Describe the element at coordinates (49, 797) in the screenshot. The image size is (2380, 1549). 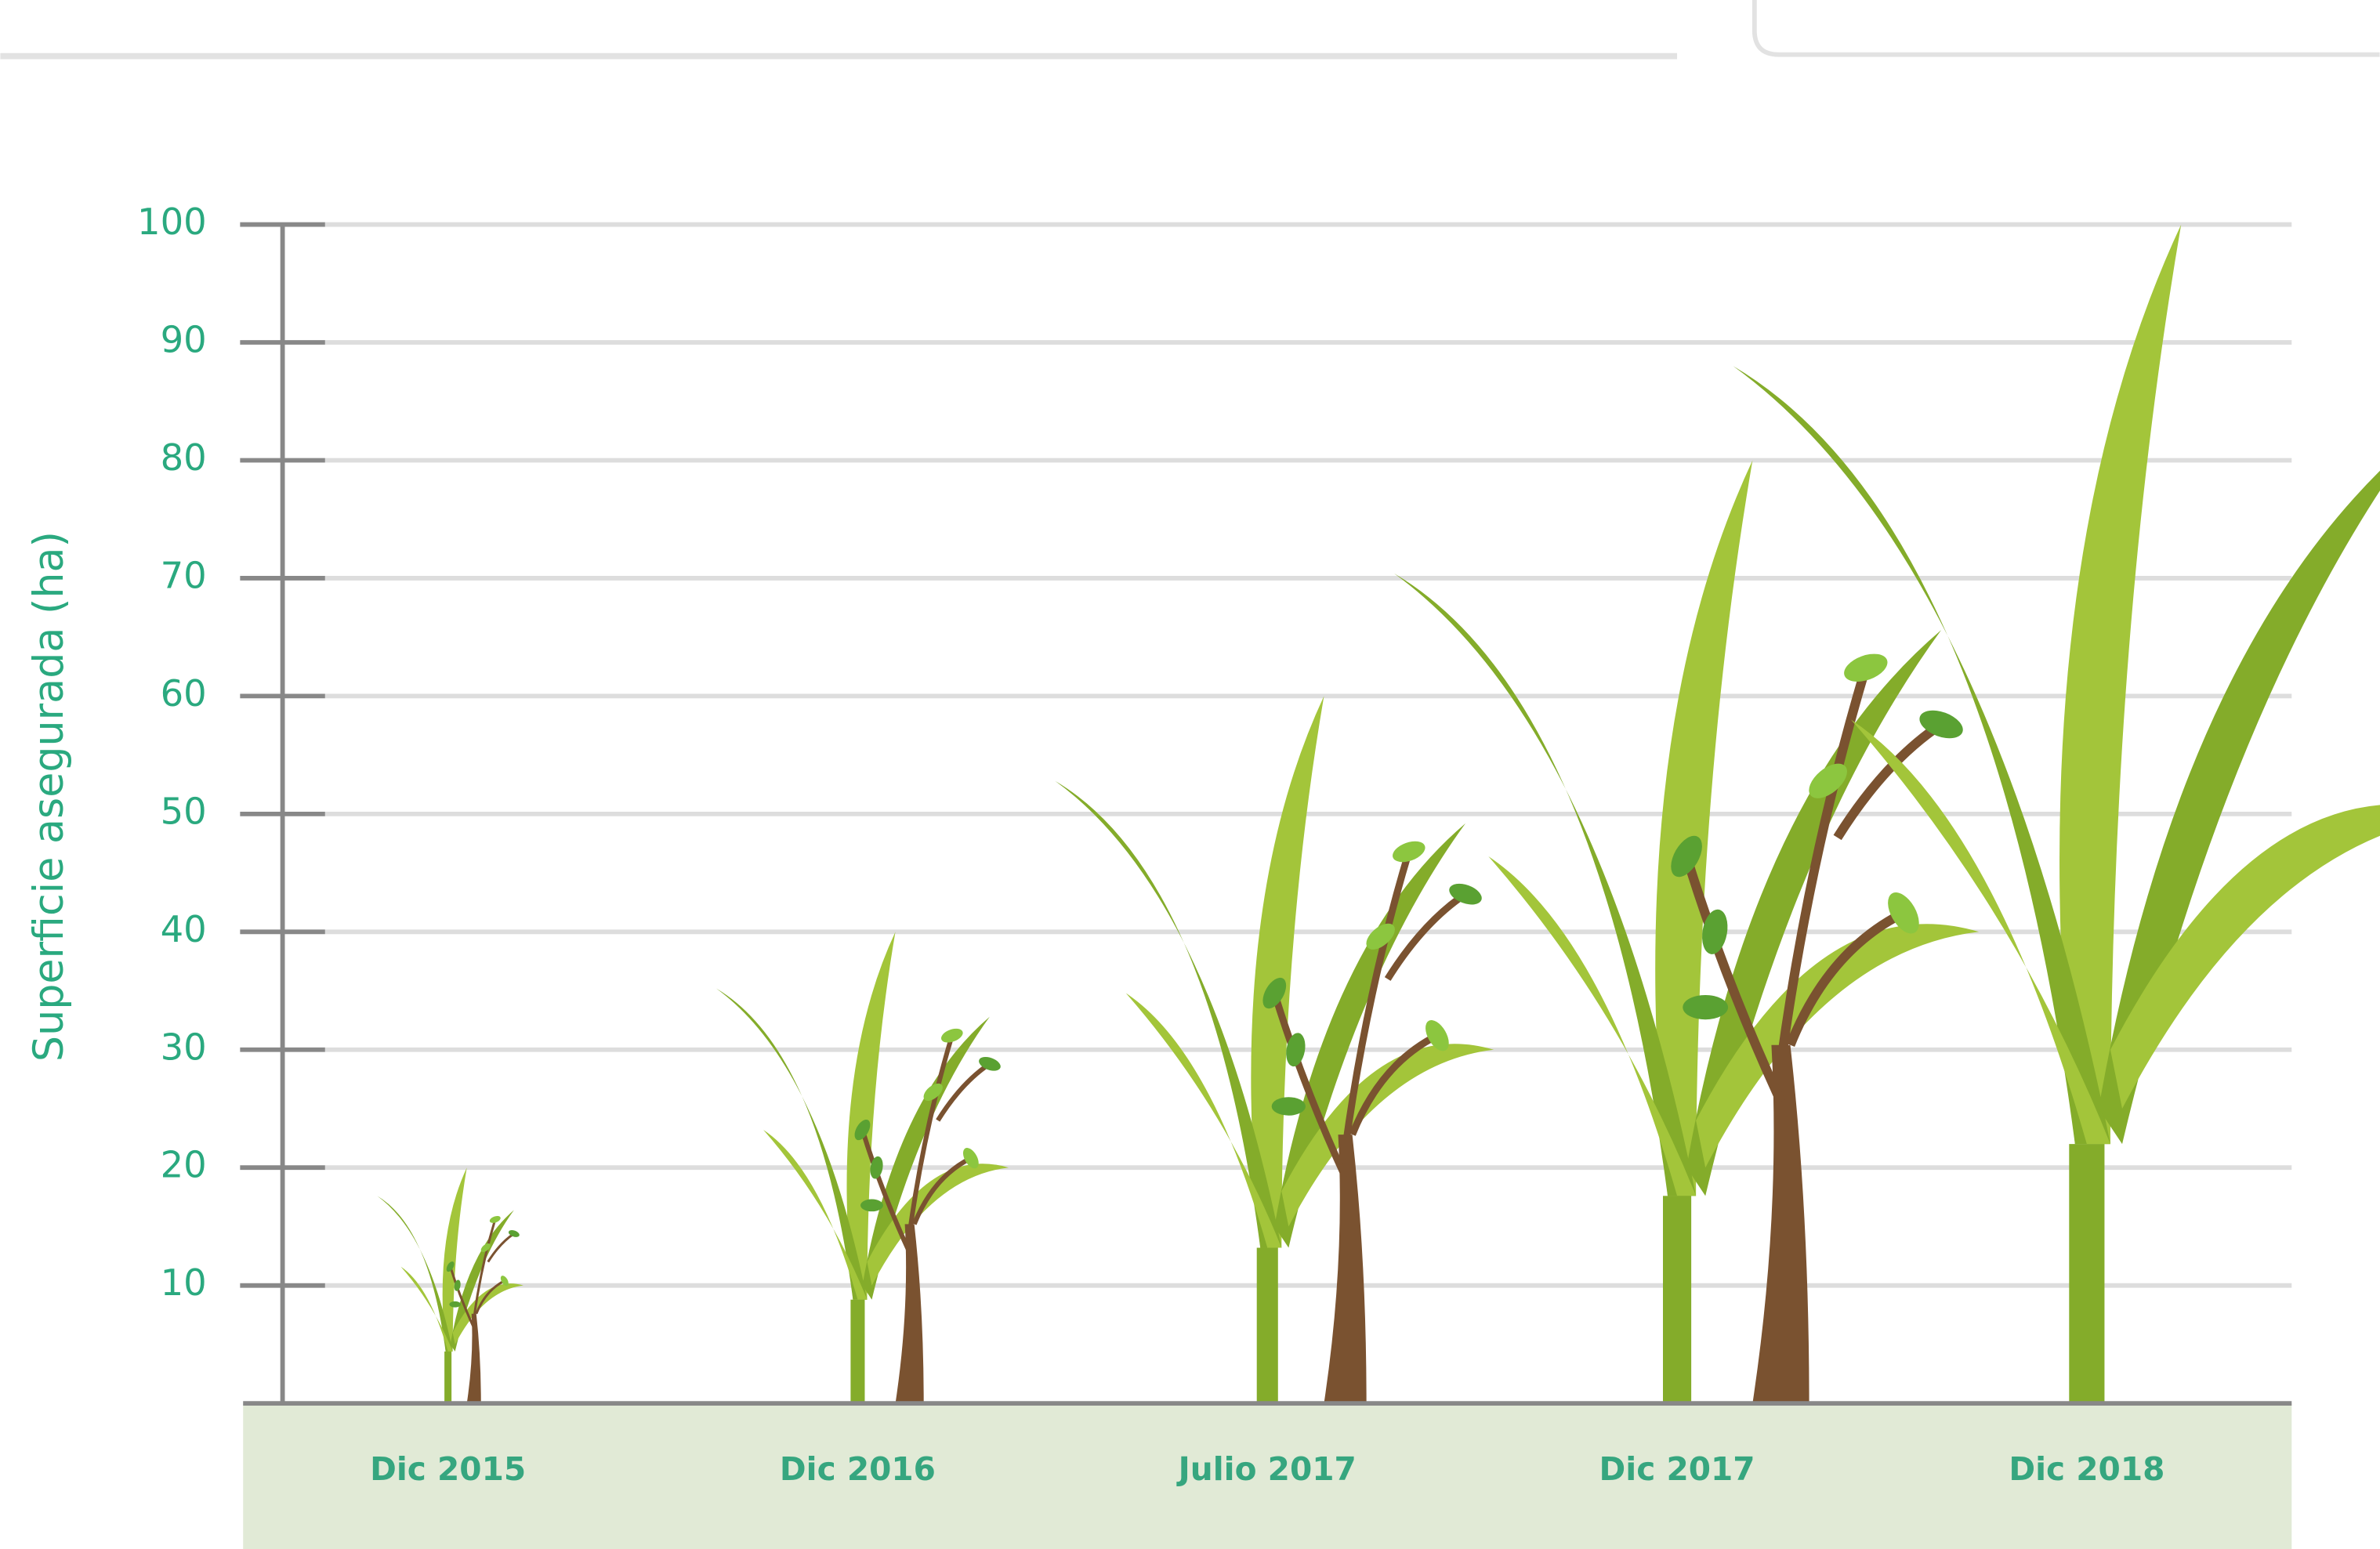
I see `y-axis-label: Superficie asegurada (ha)` at that location.